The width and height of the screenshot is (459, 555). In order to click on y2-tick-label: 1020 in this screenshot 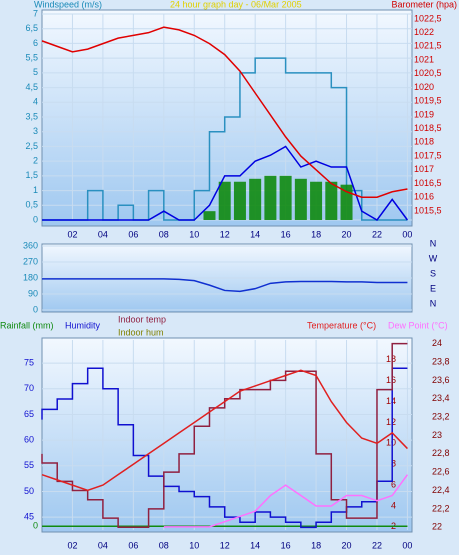, I will do `click(424, 87)`.